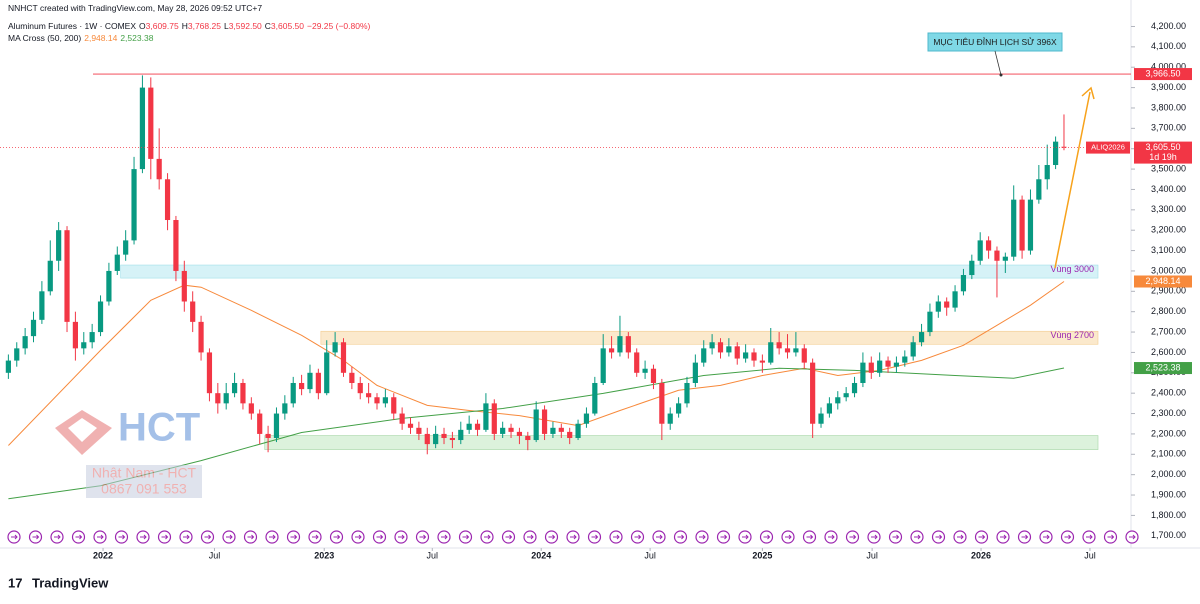  What do you see at coordinates (1088, 93) in the screenshot?
I see `arrow-head` at bounding box center [1088, 93].